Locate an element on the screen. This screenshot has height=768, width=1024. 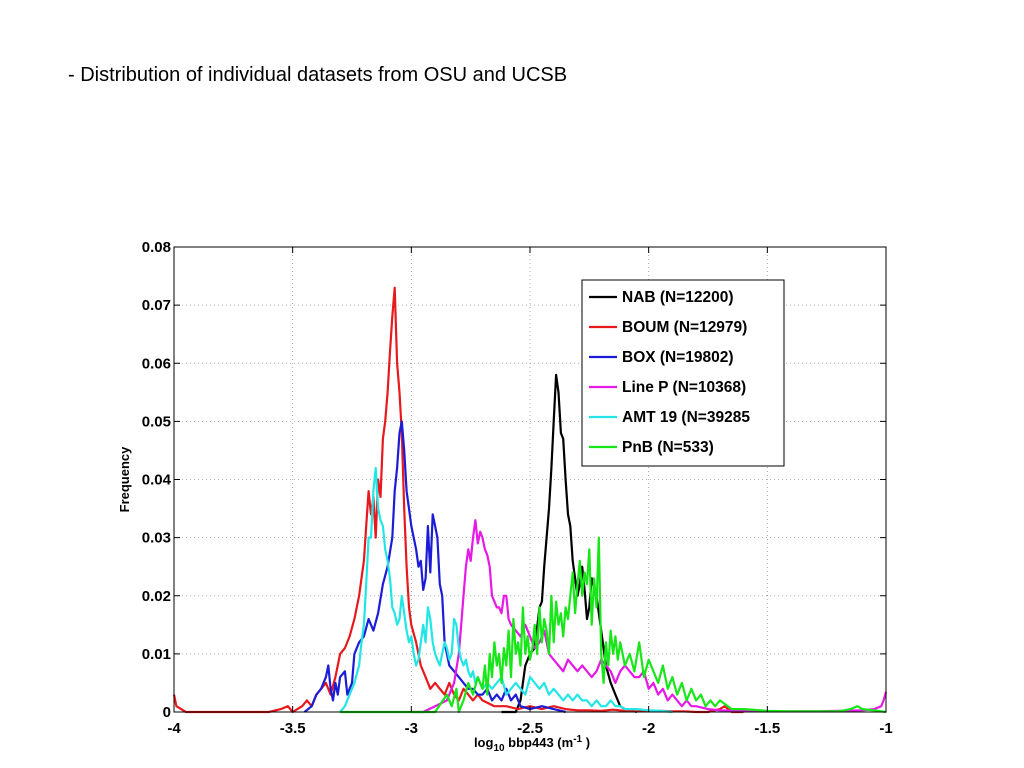
x-tick-label: -3 is located at coordinates (411, 728).